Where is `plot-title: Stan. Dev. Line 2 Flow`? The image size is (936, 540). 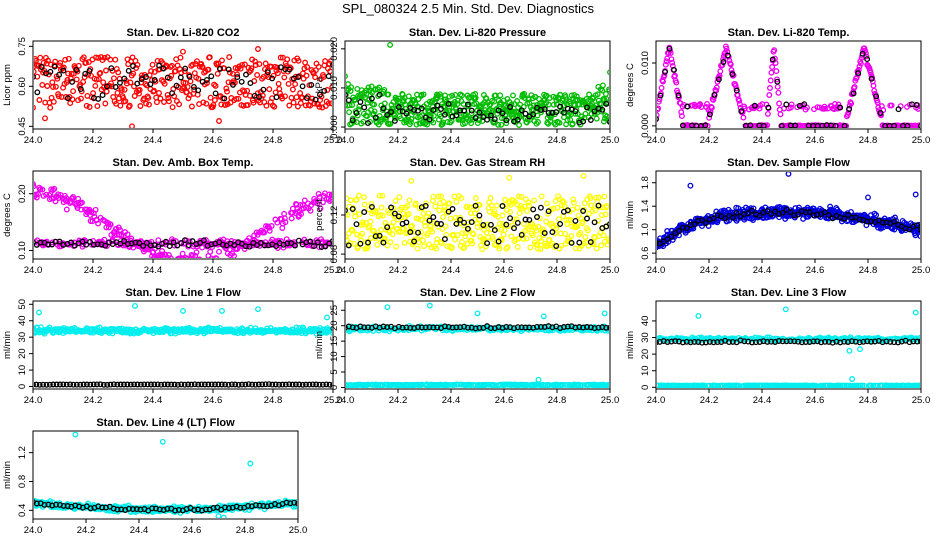 plot-title: Stan. Dev. Line 2 Flow is located at coordinates (478, 293).